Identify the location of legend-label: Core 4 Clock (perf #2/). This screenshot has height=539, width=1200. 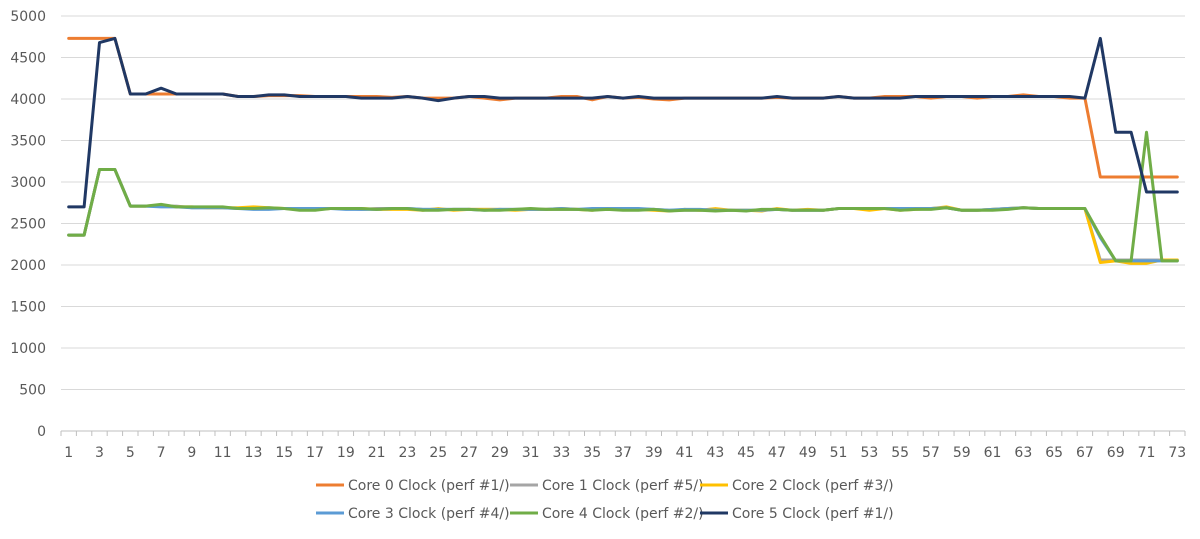
(623, 514).